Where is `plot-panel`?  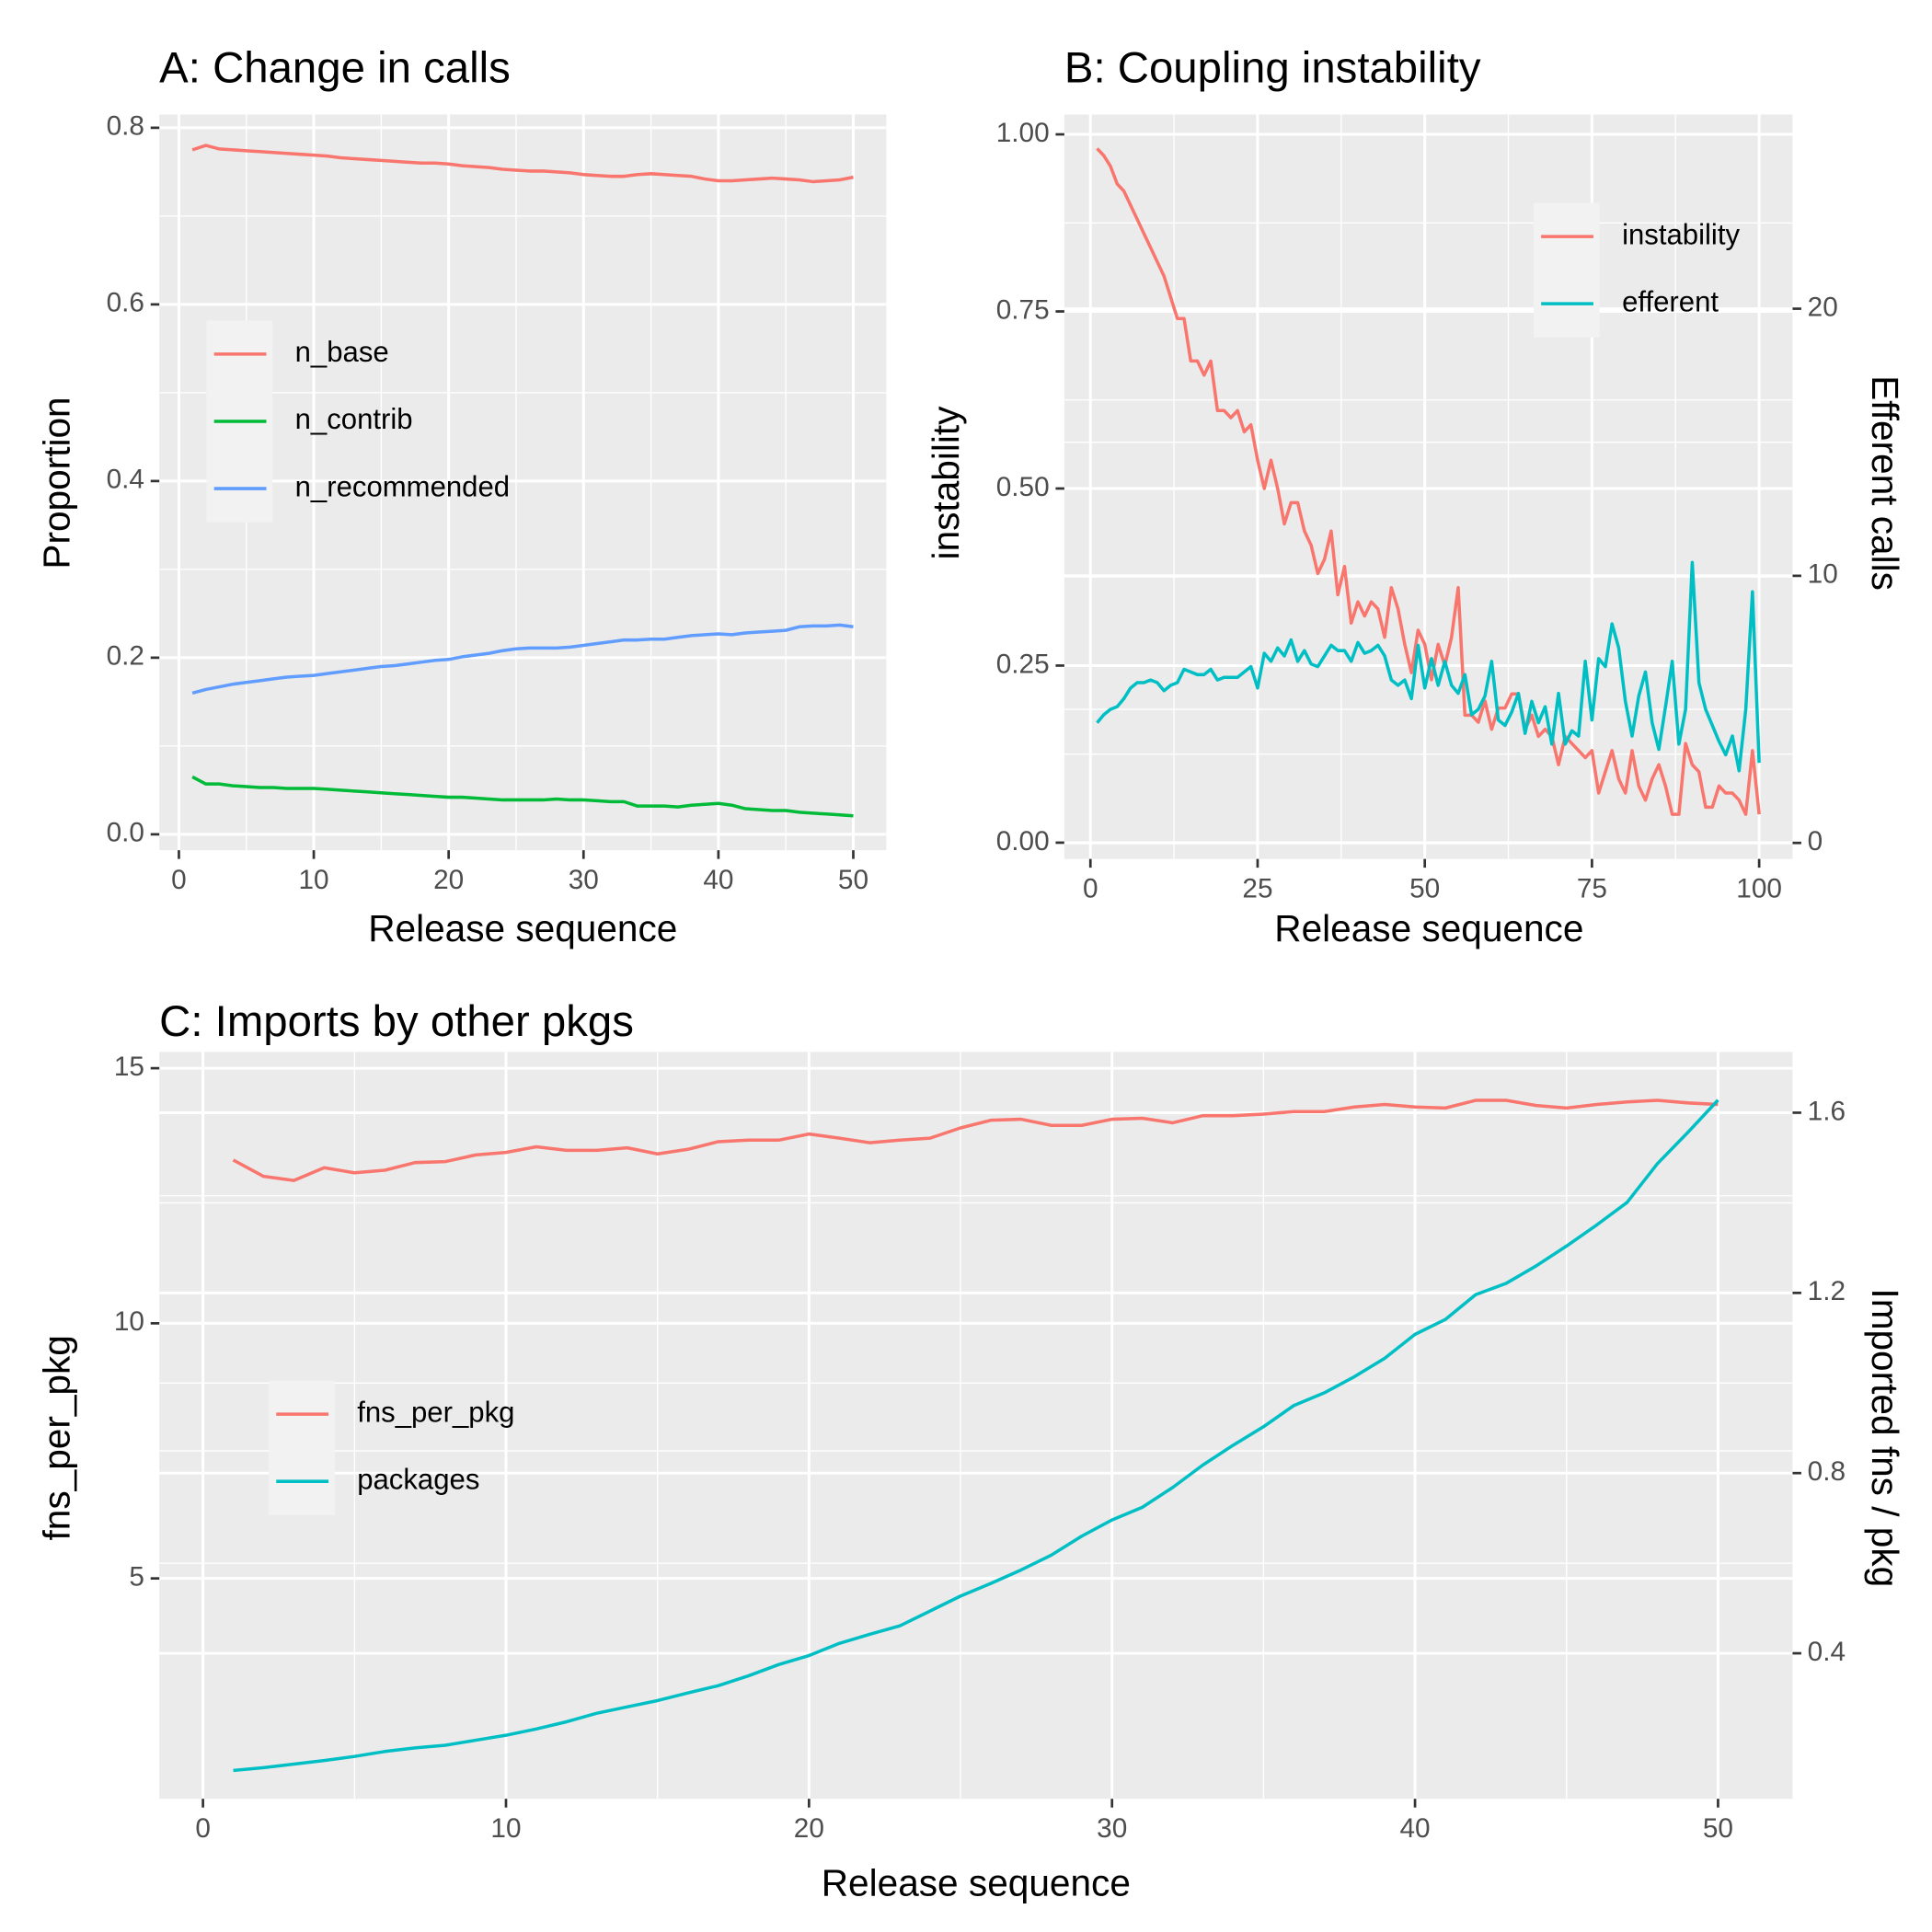 plot-panel is located at coordinates (1428, 486).